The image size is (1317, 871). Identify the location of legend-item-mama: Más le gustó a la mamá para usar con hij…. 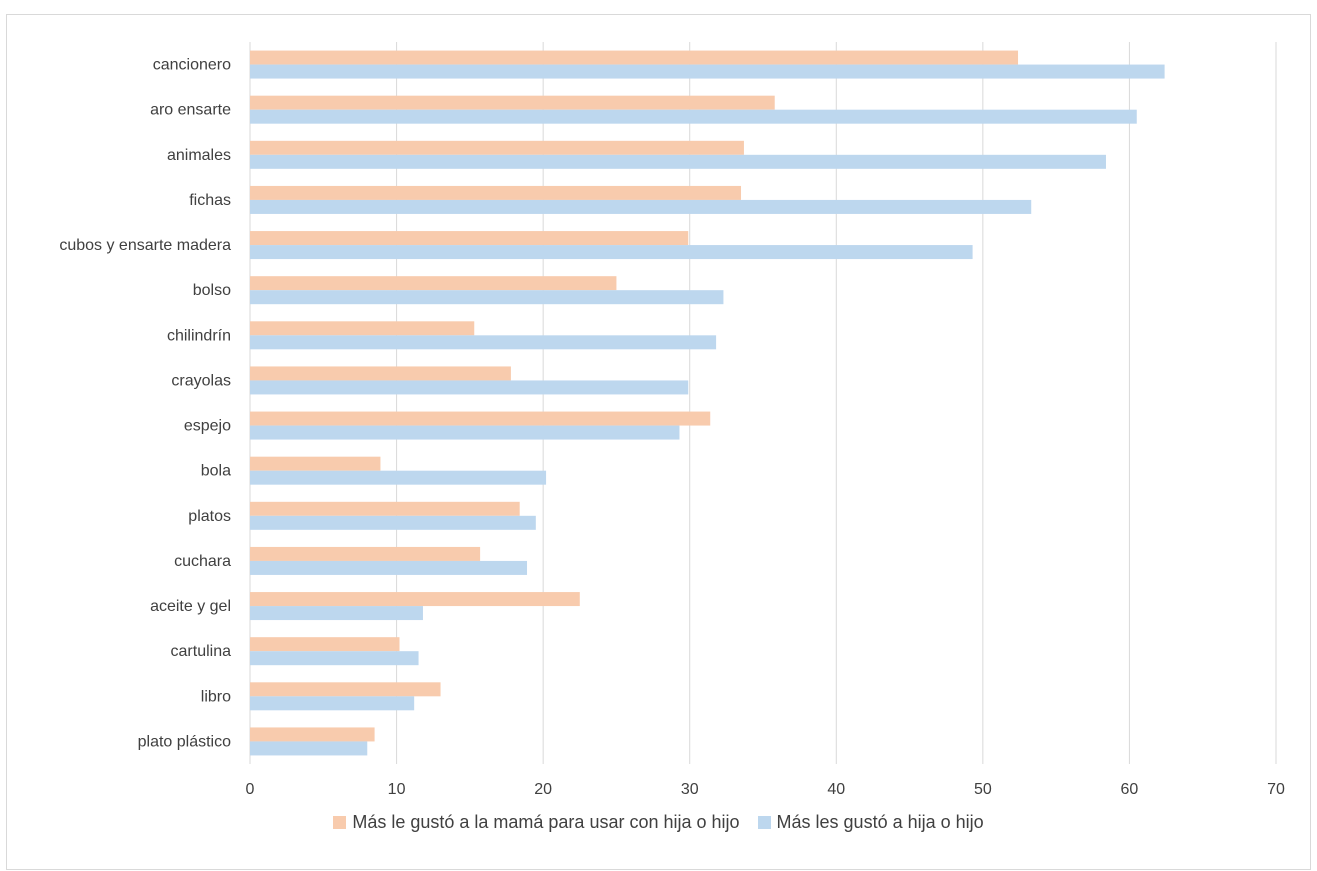
(536, 822).